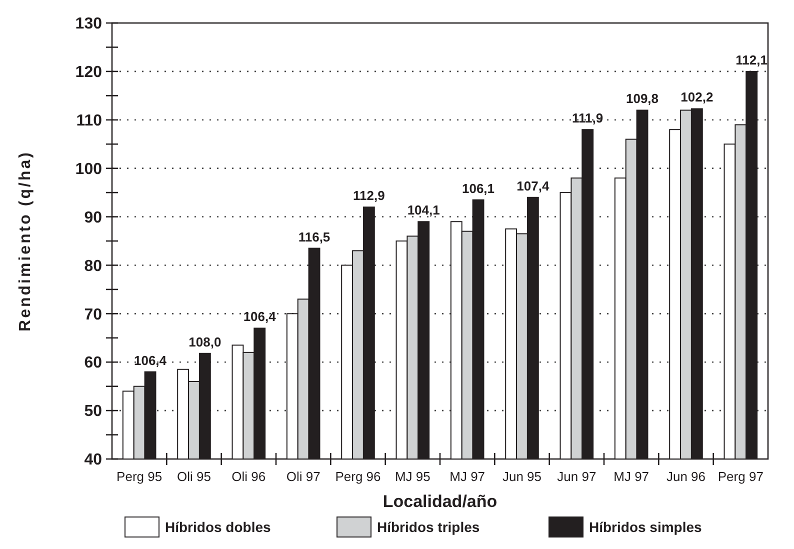 The height and width of the screenshot is (549, 794). What do you see at coordinates (93, 460) in the screenshot?
I see `y-tick-label: 40` at bounding box center [93, 460].